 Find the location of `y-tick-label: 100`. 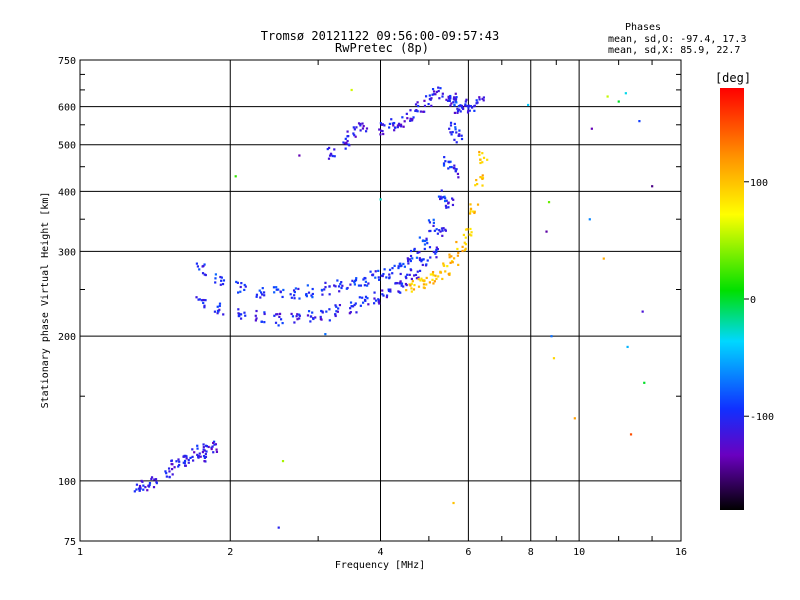

y-tick-label: 100 is located at coordinates (67, 482).